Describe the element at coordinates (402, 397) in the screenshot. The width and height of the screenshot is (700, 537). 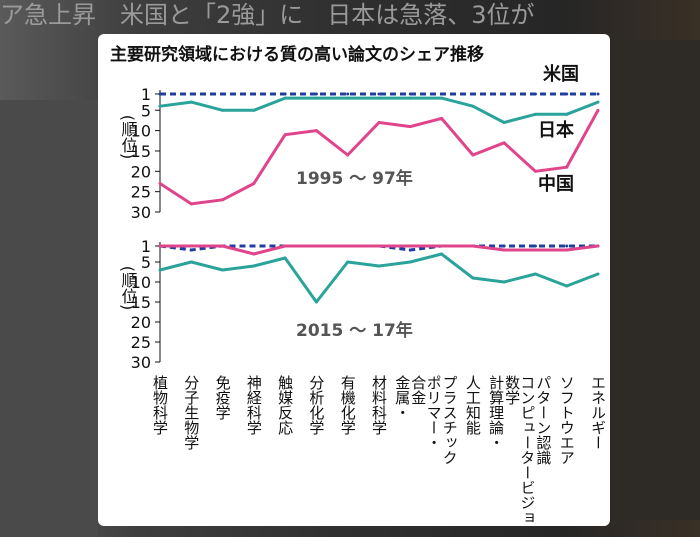
I see `x-tick-label-text: 金属・` at that location.